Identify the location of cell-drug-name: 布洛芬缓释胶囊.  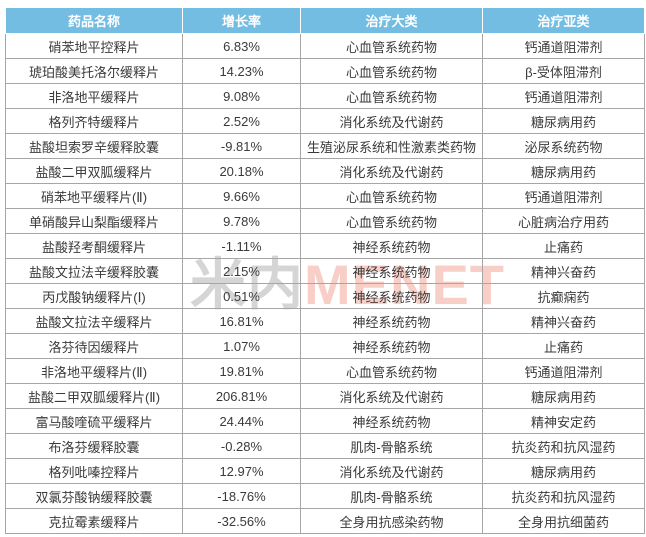
(94, 446).